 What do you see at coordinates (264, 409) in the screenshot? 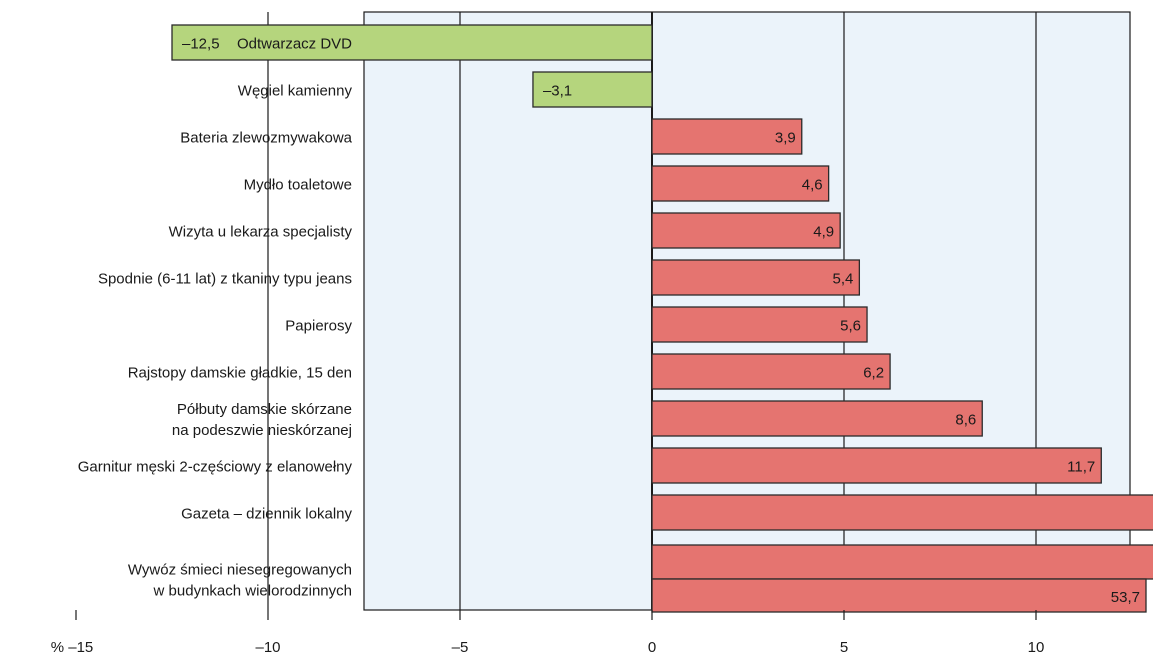
I see `category-label: Półbuty damskie skórzane` at bounding box center [264, 409].